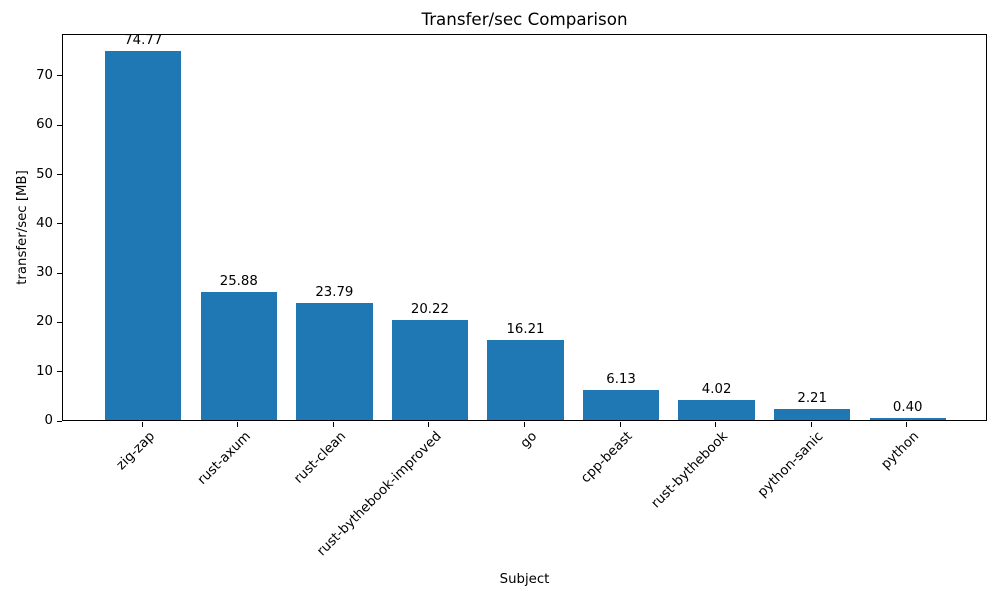 The width and height of the screenshot is (1000, 600). Describe the element at coordinates (791, 465) in the screenshot. I see `x-tick-label-python-sanic: python-sanic` at that location.